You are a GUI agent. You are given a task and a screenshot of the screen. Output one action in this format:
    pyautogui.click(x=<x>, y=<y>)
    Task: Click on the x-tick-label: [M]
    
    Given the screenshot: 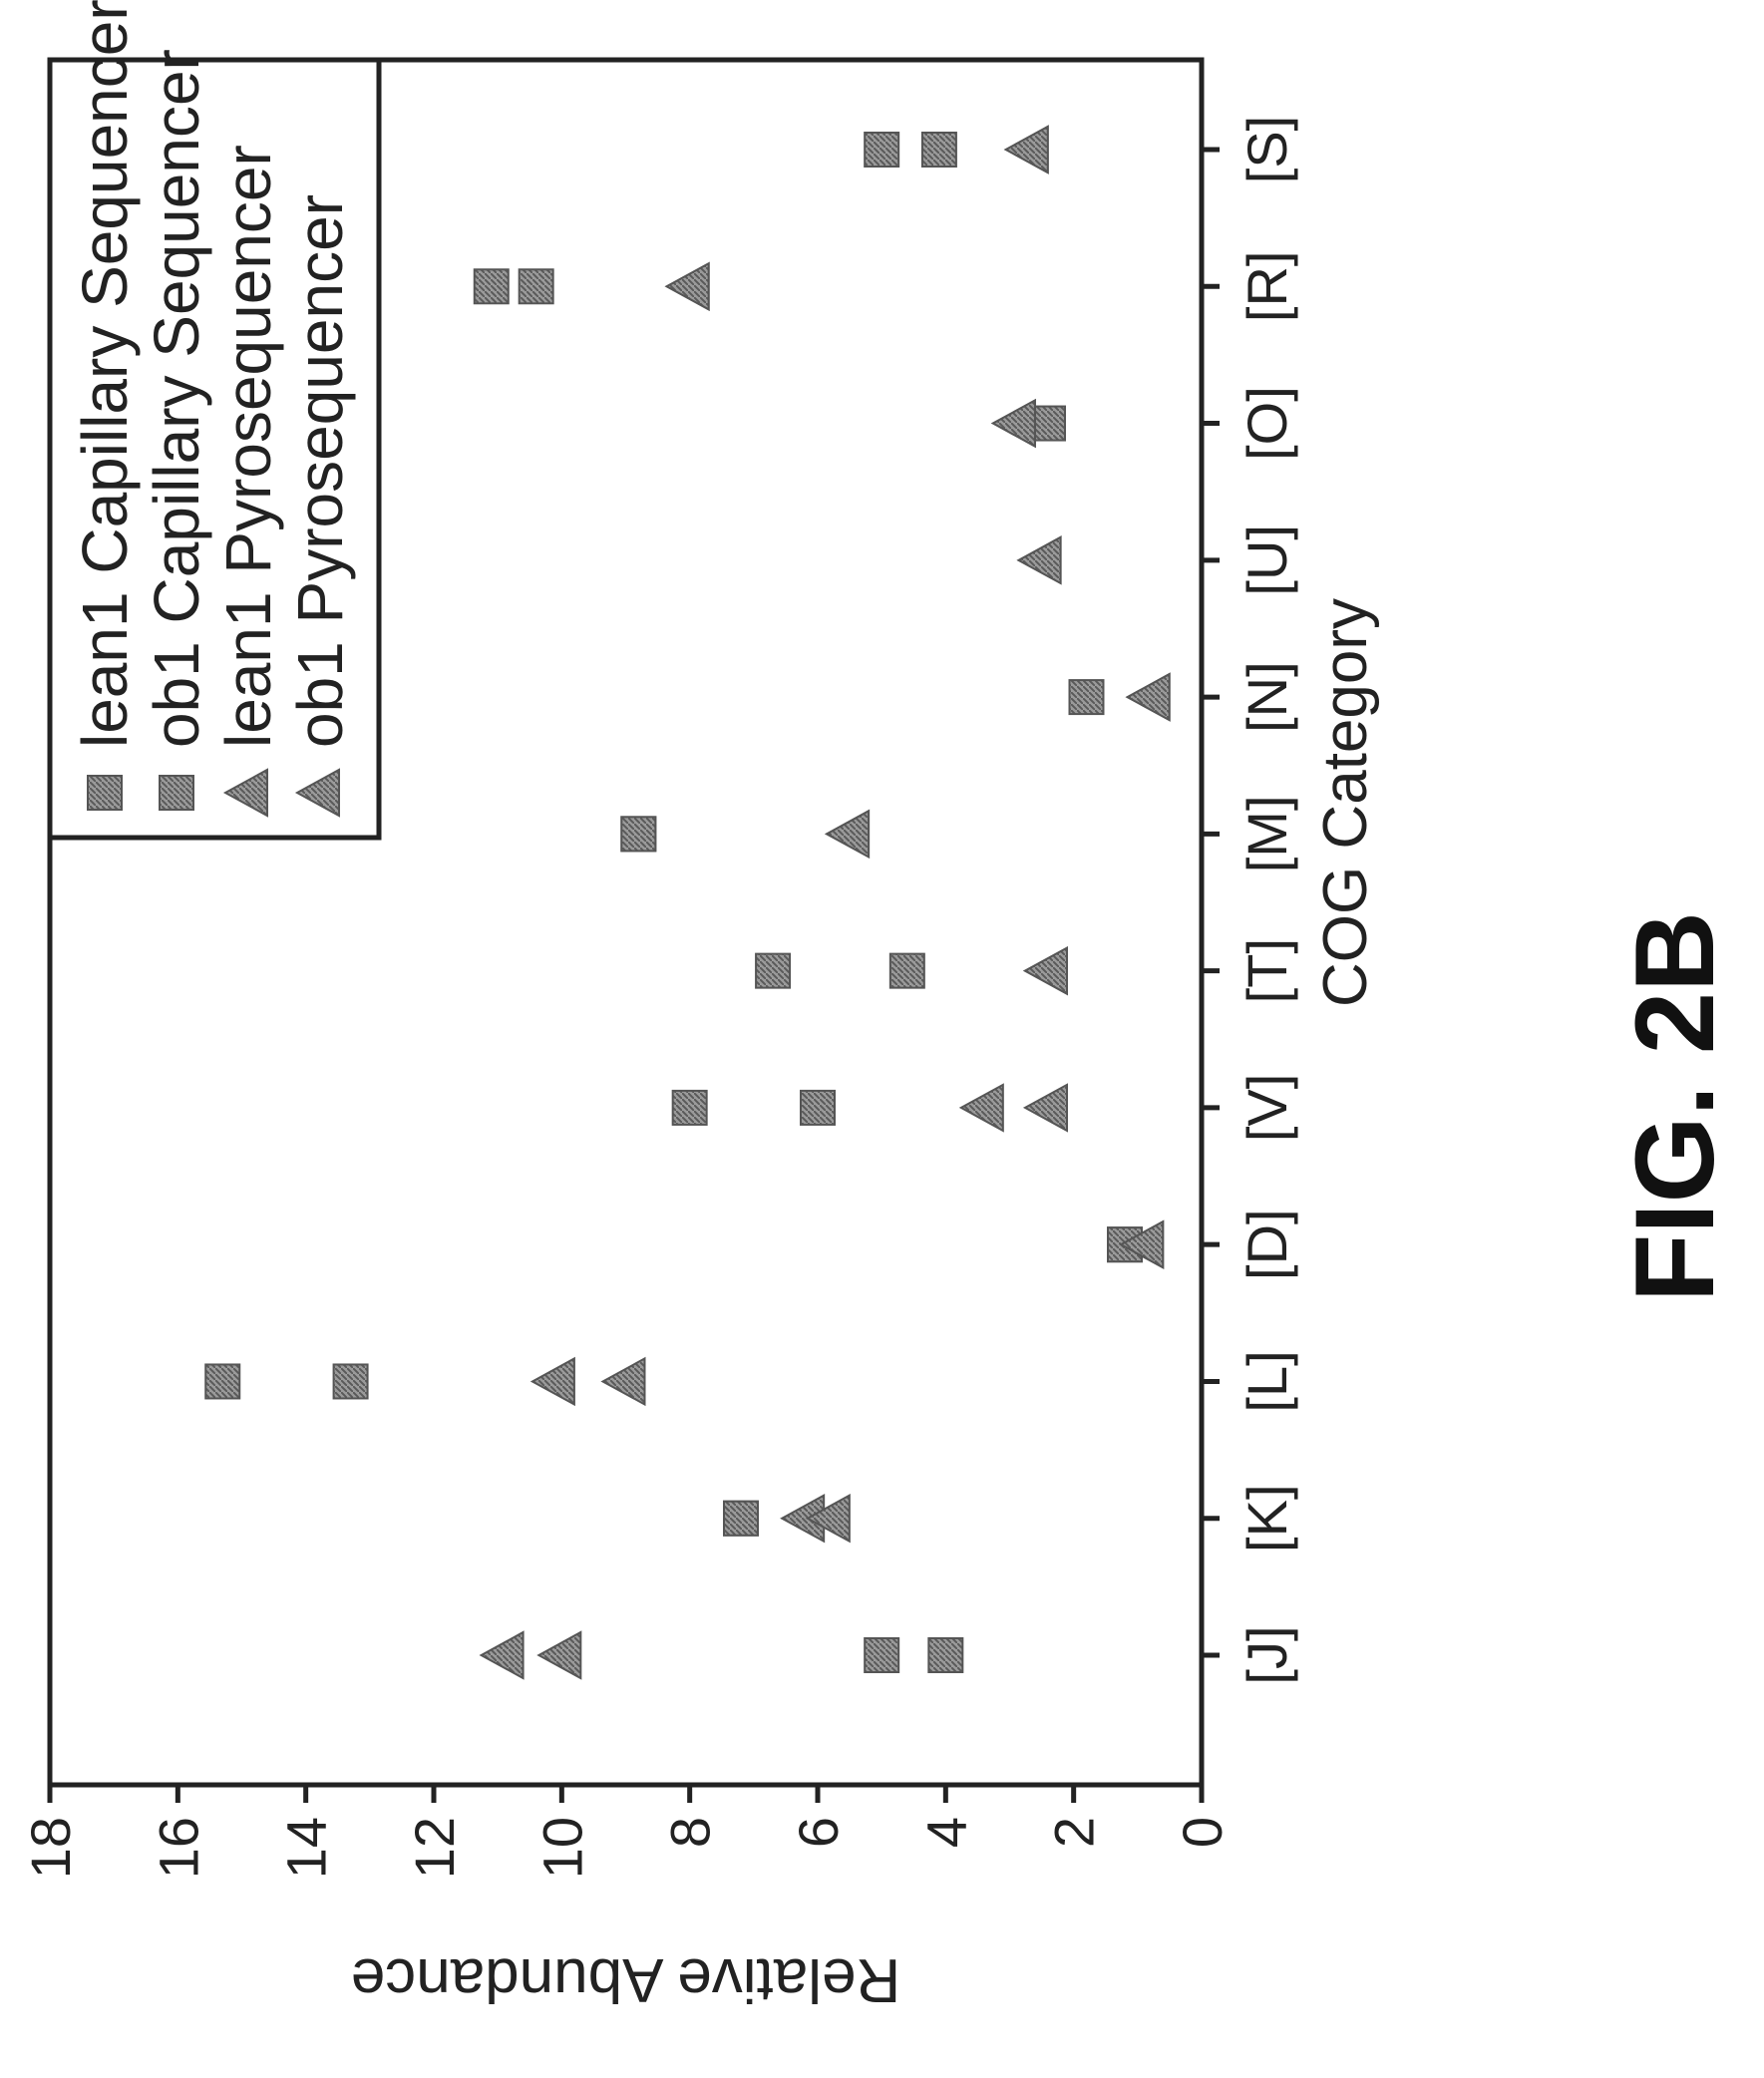 What is the action you would take?
    pyautogui.click(x=1267, y=834)
    